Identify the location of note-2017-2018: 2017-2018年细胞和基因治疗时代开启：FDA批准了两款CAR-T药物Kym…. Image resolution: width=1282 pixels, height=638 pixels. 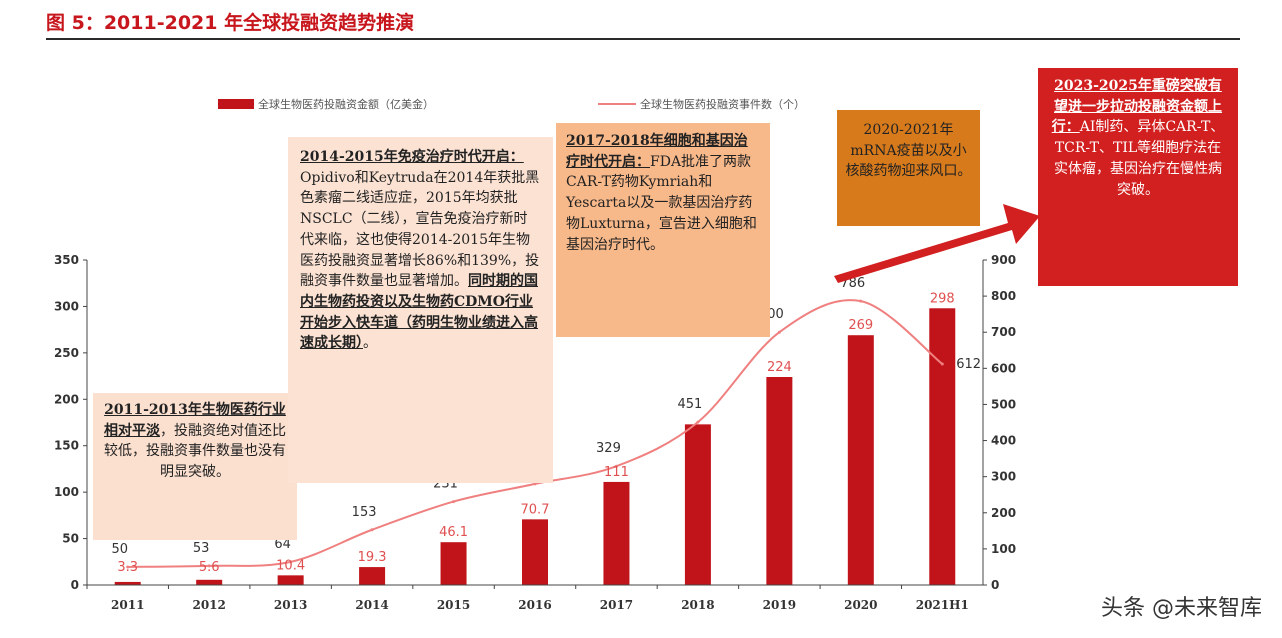
(663, 230).